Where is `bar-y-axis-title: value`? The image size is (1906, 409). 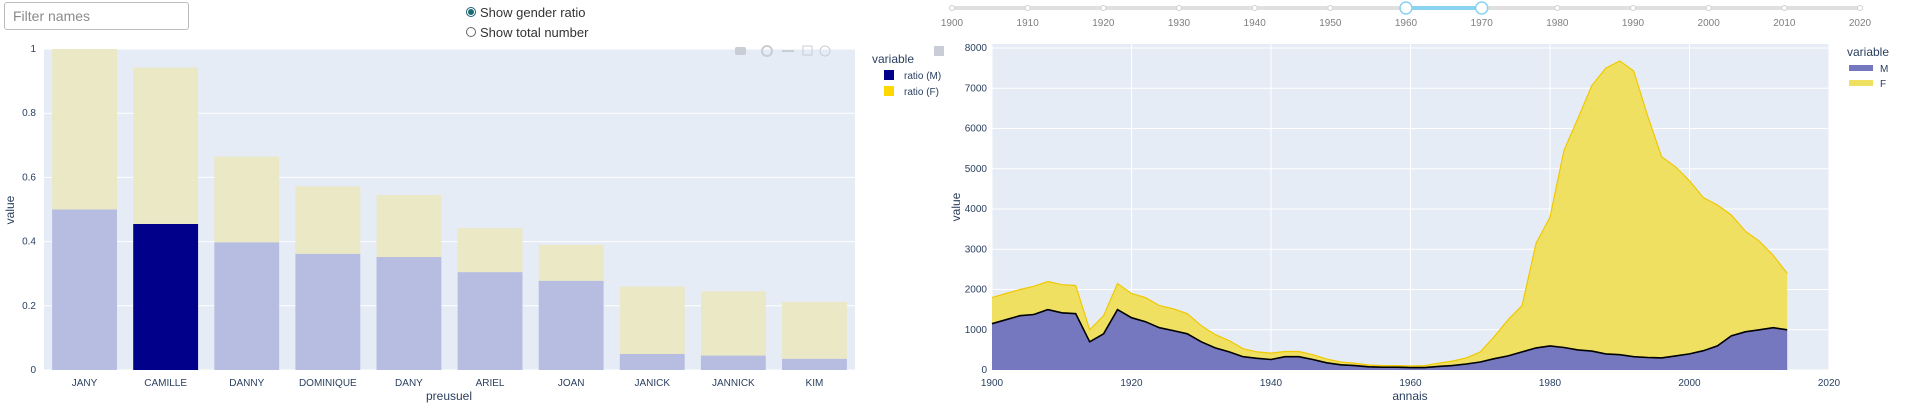
bar-y-axis-title: value is located at coordinates (10, 209).